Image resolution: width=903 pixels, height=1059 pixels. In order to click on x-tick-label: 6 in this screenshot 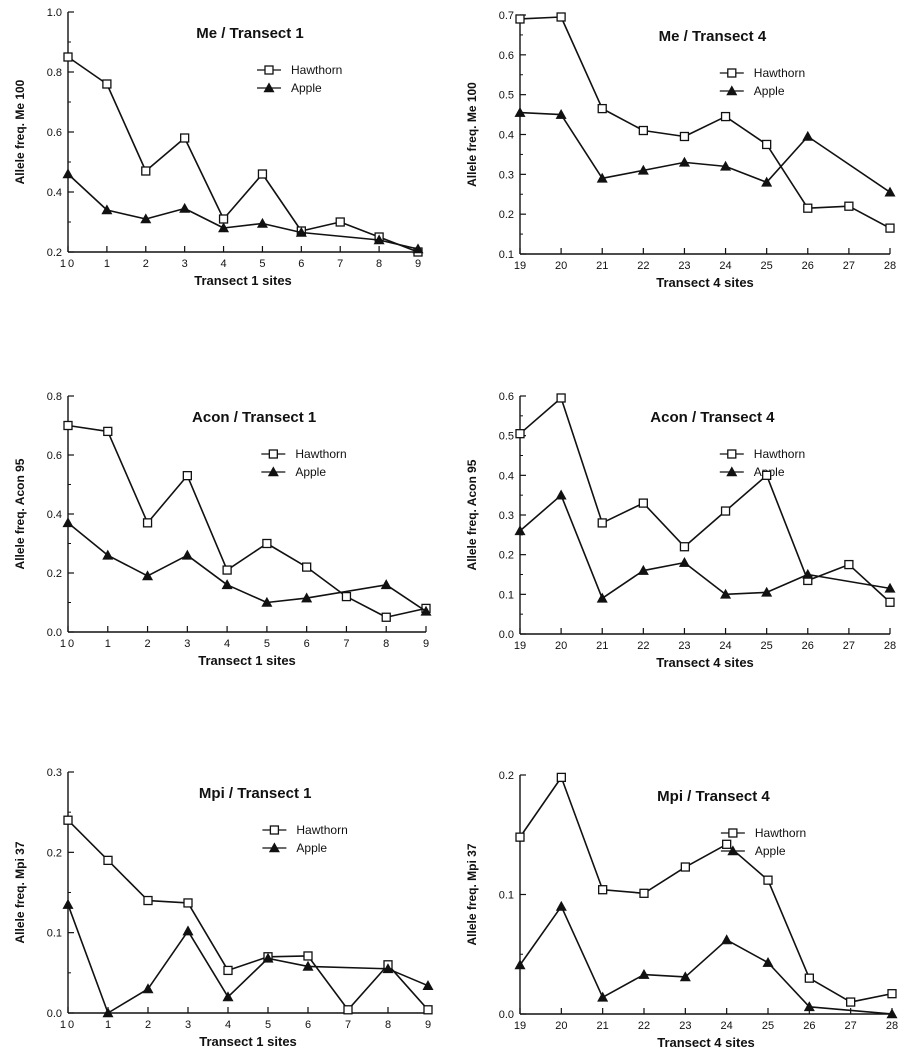, I will do `click(308, 1025)`.